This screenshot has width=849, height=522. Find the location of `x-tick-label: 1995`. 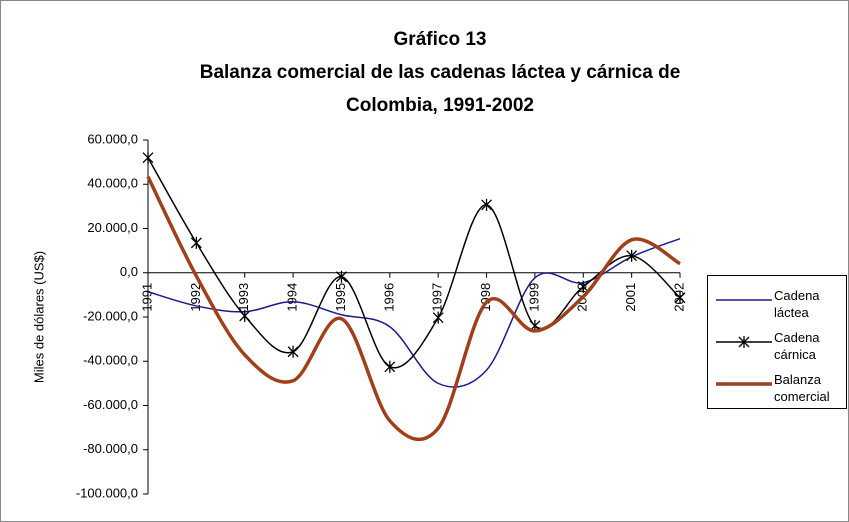

x-tick-label: 1995 is located at coordinates (340, 297).